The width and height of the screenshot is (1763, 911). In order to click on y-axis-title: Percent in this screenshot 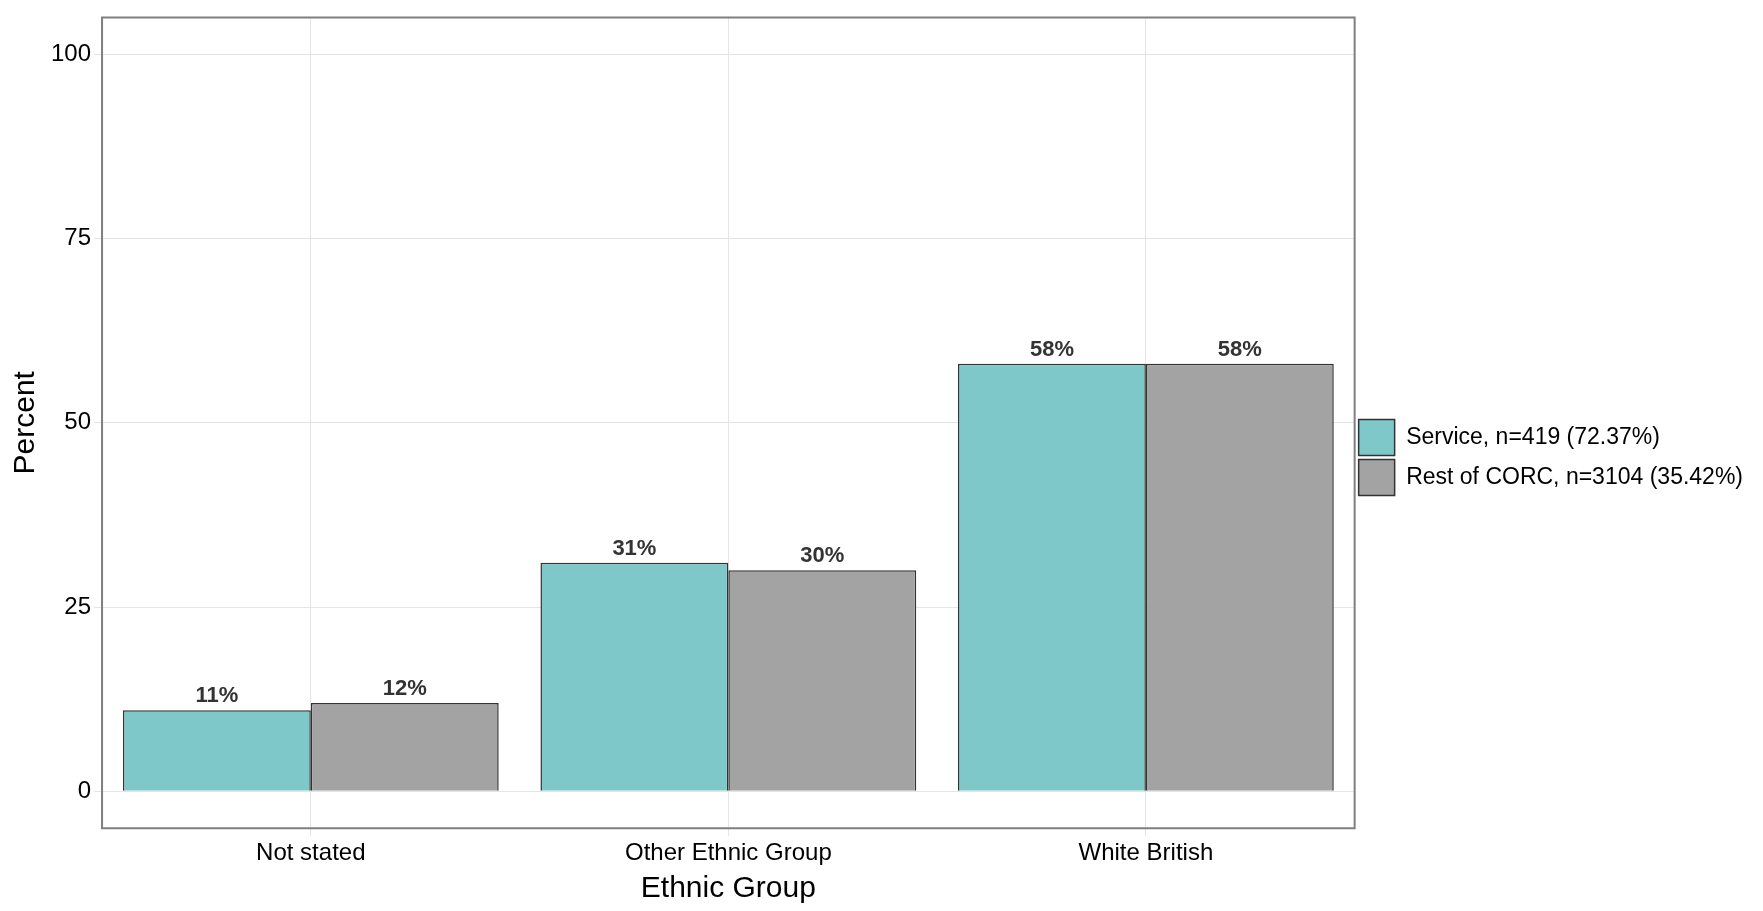, I will do `click(24, 422)`.